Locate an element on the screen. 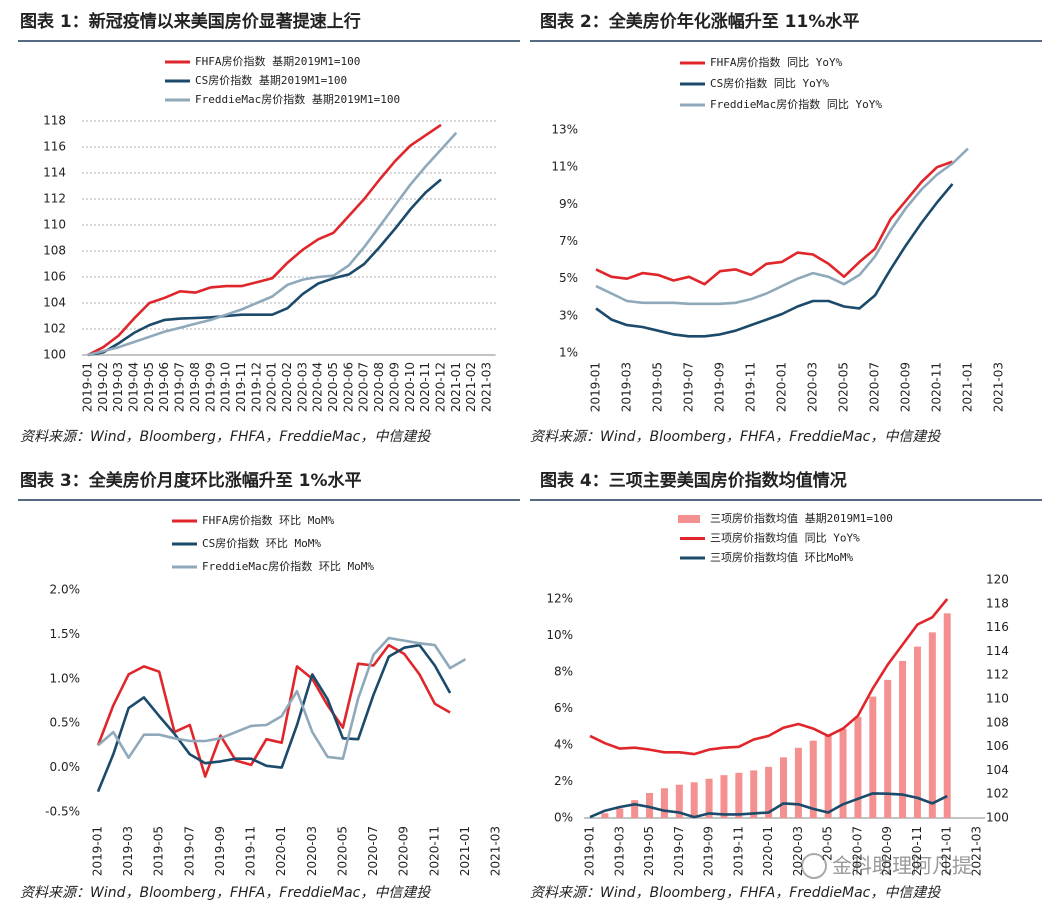 This screenshot has height=919, width=1052. y-tick-label: 100 is located at coordinates (54, 355).